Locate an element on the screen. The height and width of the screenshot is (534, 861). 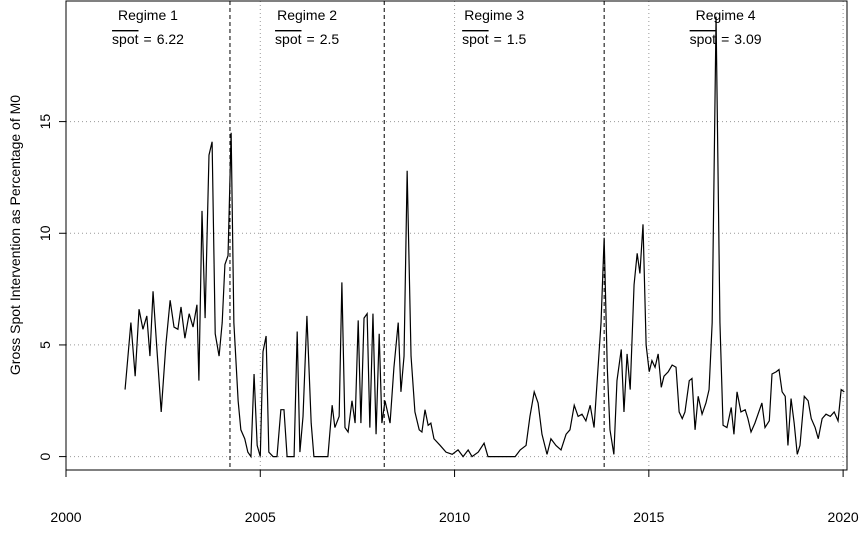
regime-mean: spot = 6.22 is located at coordinates (148, 39).